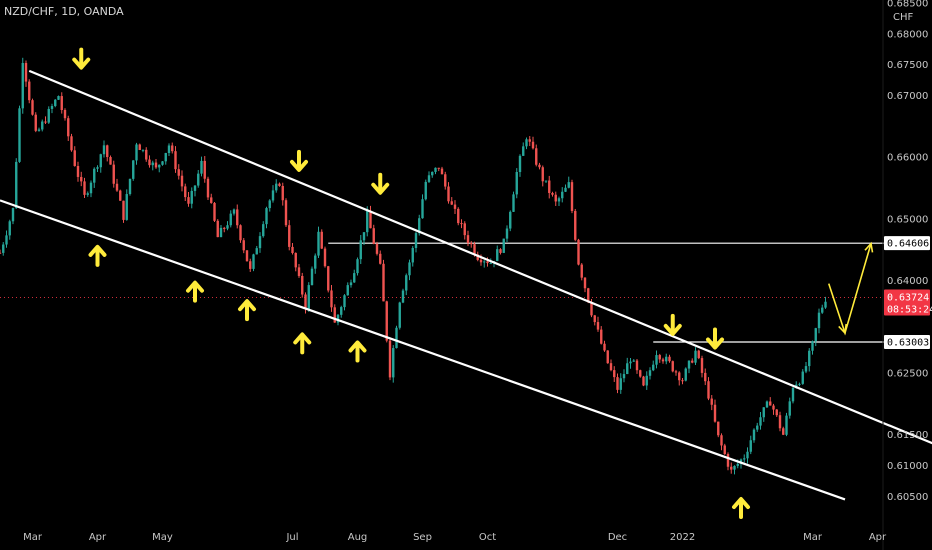 Image resolution: width=932 pixels, height=550 pixels. I want to click on y-tick-label: 0.62500, so click(907, 374).